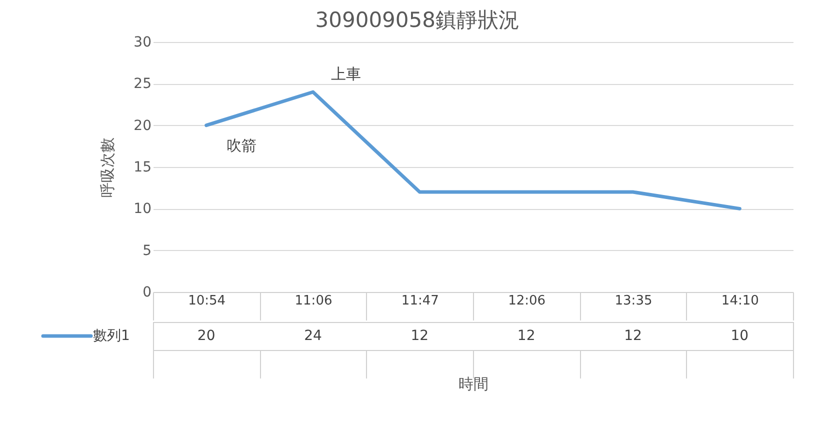 The width and height of the screenshot is (827, 438). What do you see at coordinates (143, 42) in the screenshot?
I see `y-tick-label: 30` at bounding box center [143, 42].